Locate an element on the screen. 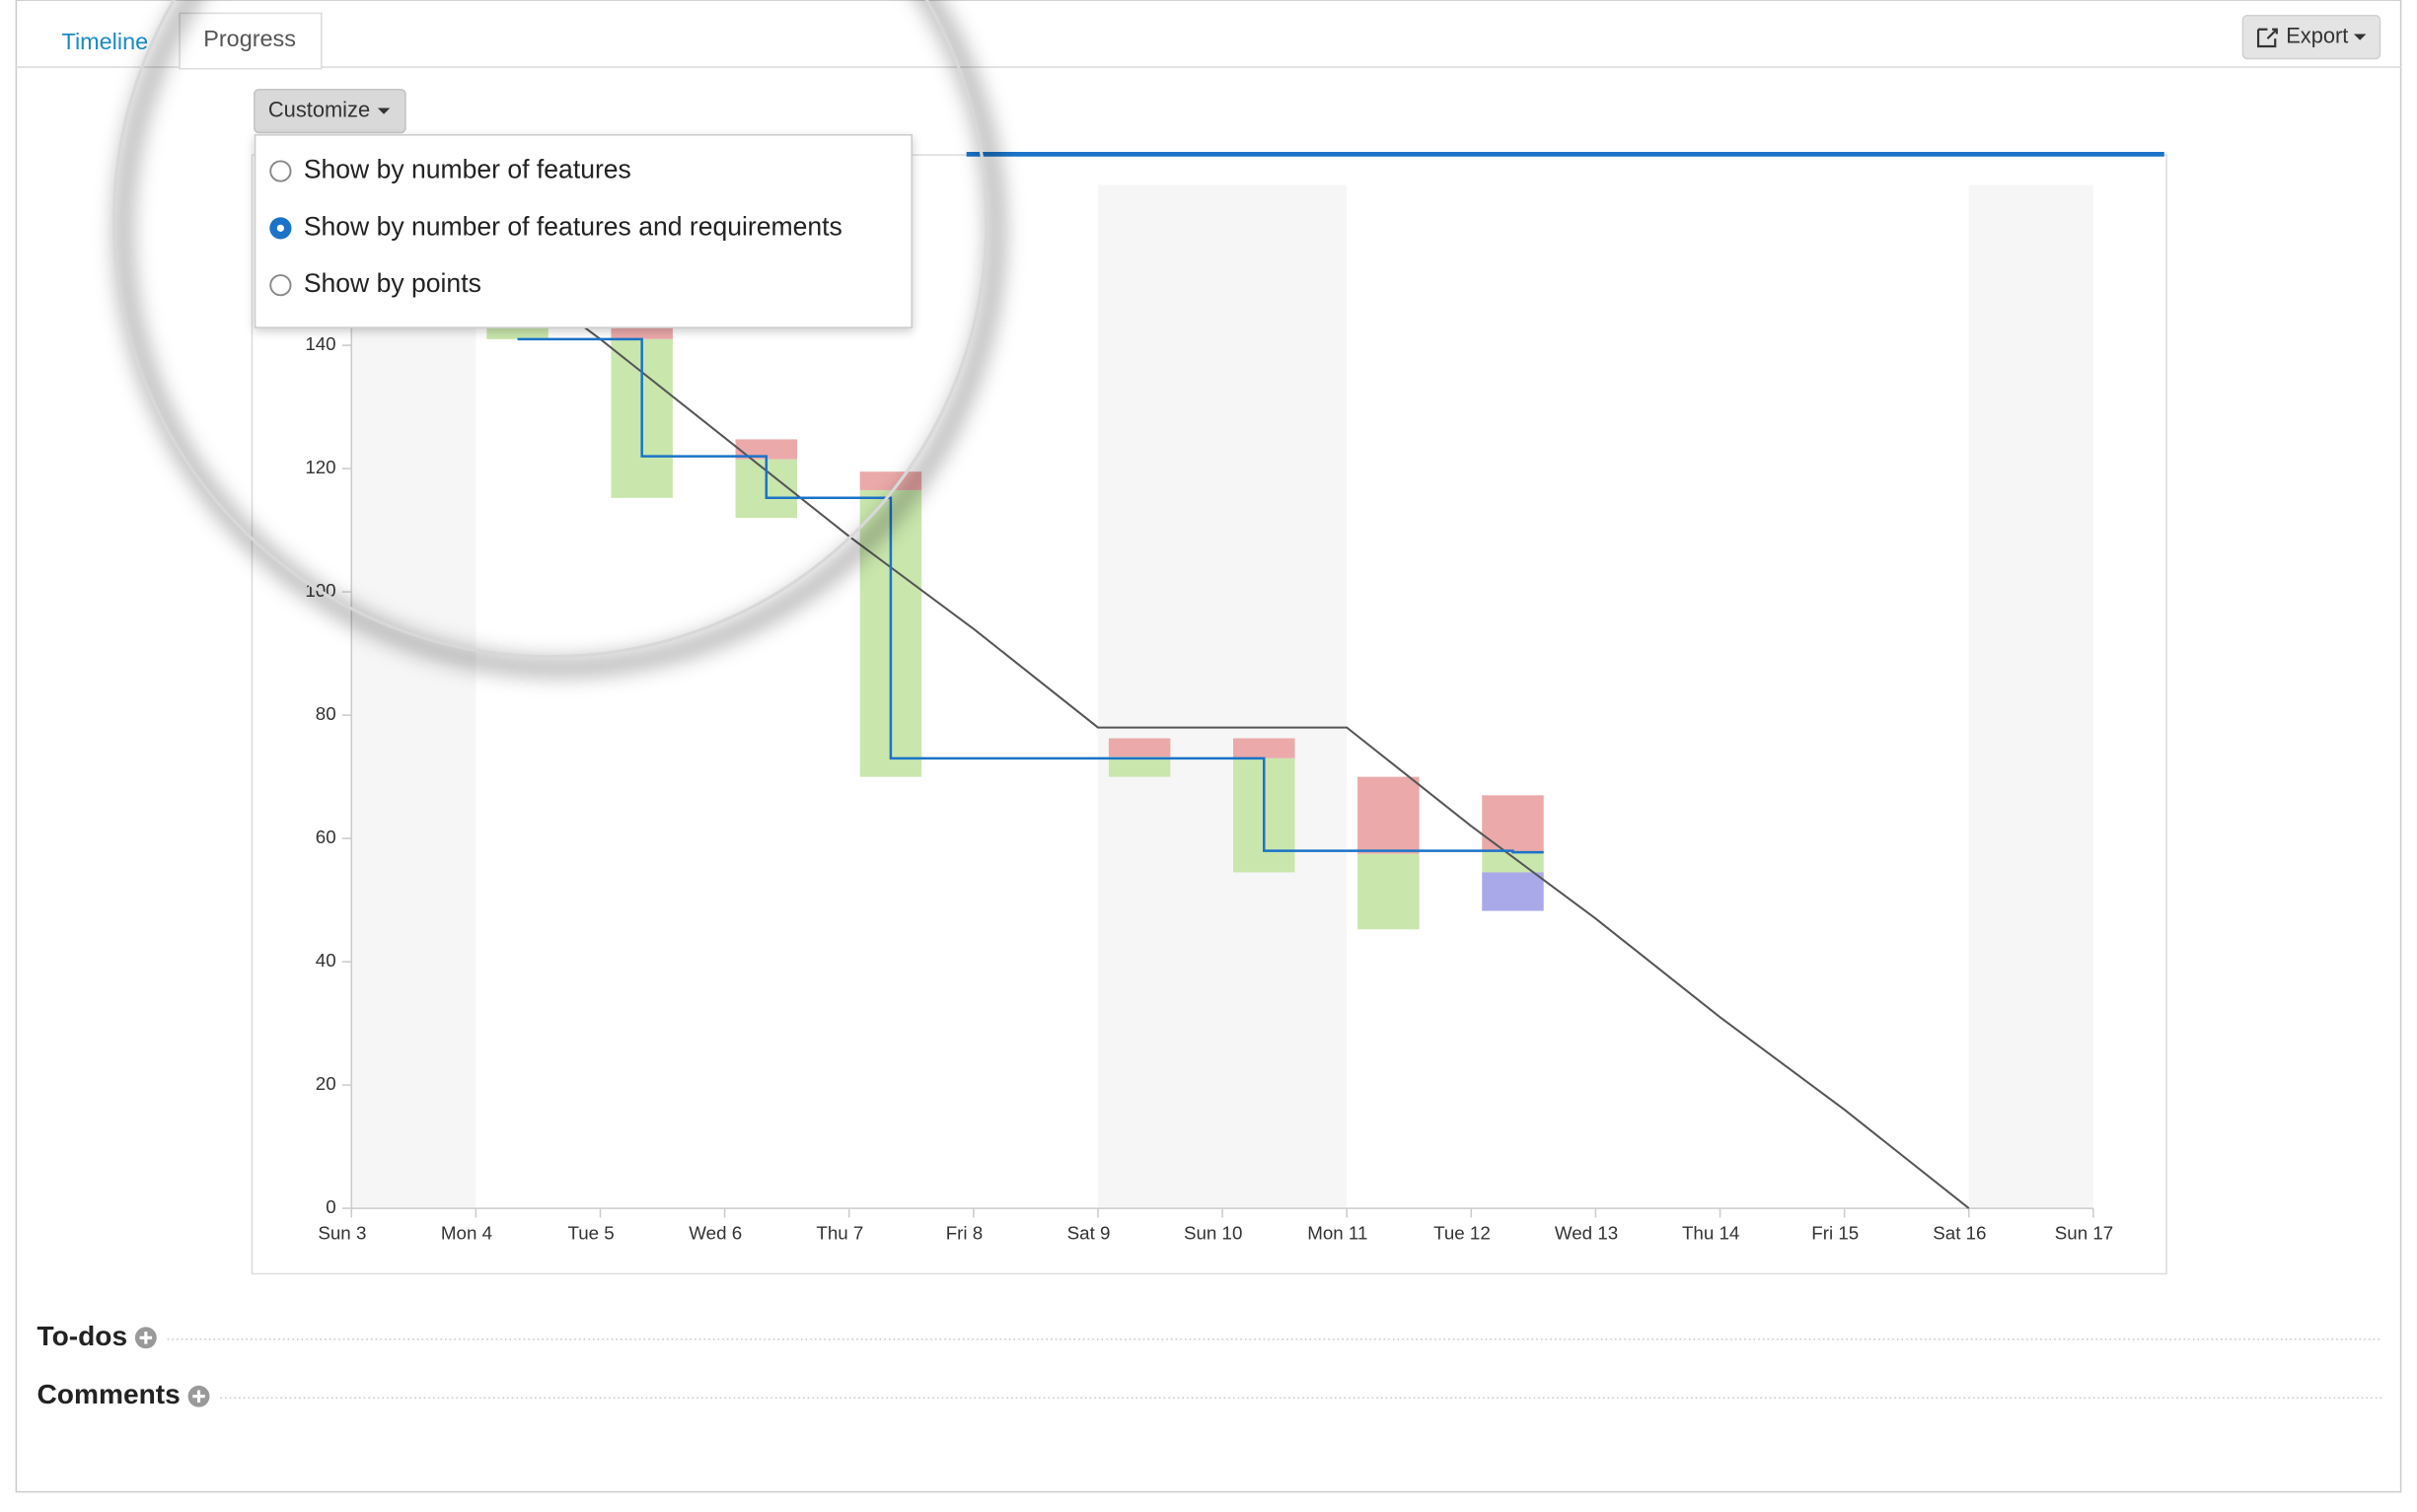 Image resolution: width=2417 pixels, height=1512 pixels. customize-button is located at coordinates (330, 111).